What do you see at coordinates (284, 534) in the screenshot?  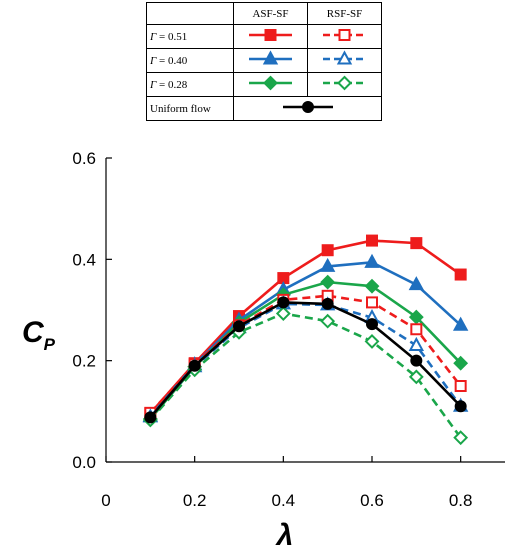 I see `x-axis-label: λ` at bounding box center [284, 534].